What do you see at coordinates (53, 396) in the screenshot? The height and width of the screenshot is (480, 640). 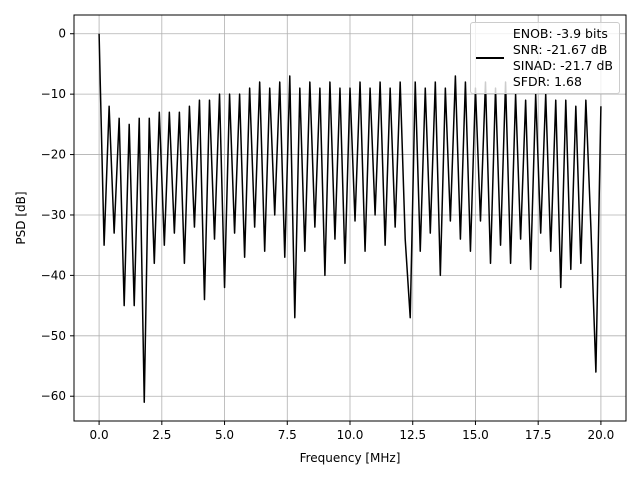 I see `y-tick-label: −60` at bounding box center [53, 396].